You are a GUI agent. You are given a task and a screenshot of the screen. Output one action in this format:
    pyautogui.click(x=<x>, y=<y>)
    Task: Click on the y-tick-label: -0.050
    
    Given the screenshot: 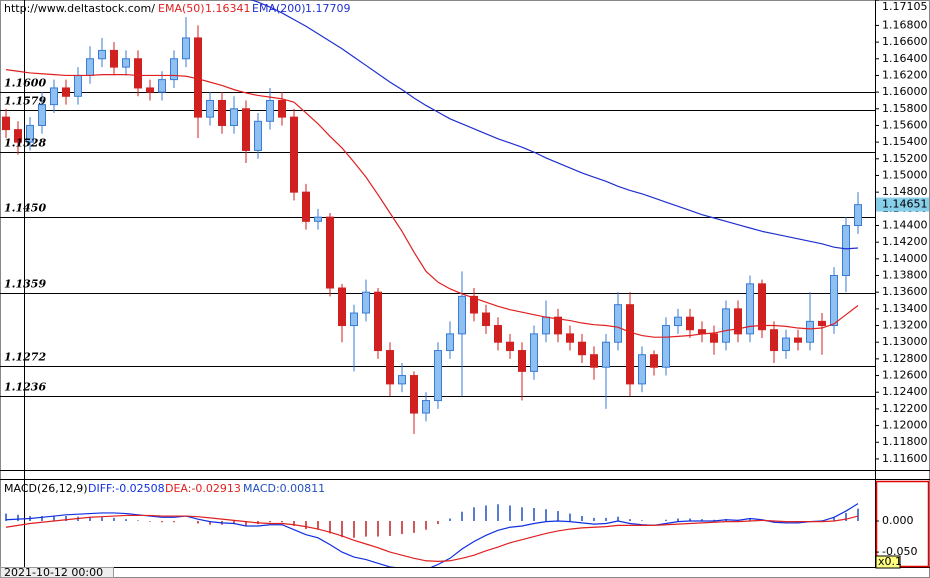 What is the action you would take?
    pyautogui.click(x=899, y=551)
    